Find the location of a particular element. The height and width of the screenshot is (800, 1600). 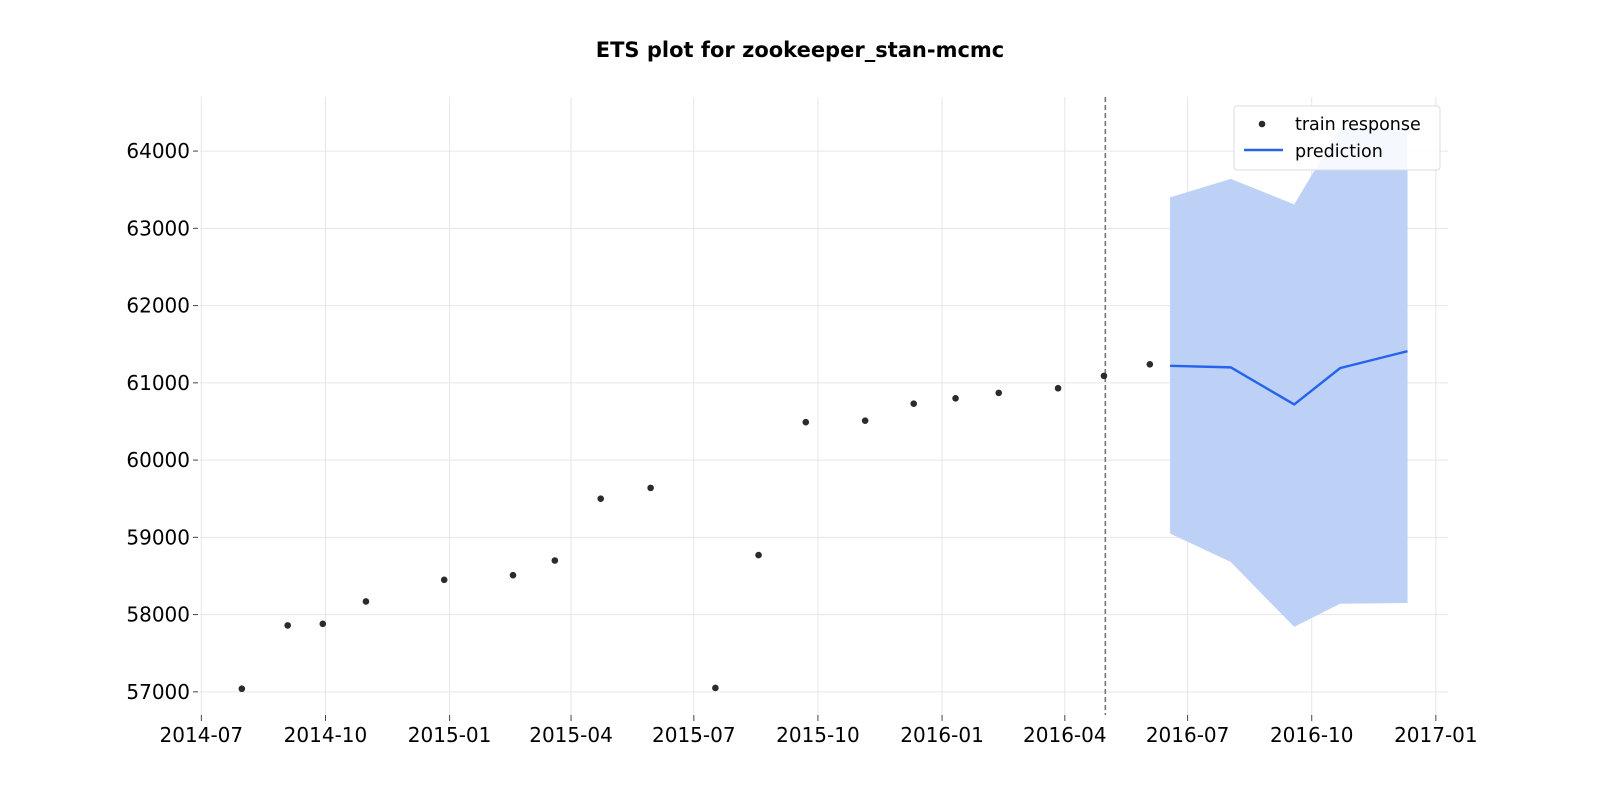

chart-title: ETS plot for zookeeper_stan-mcmc is located at coordinates (800, 50).